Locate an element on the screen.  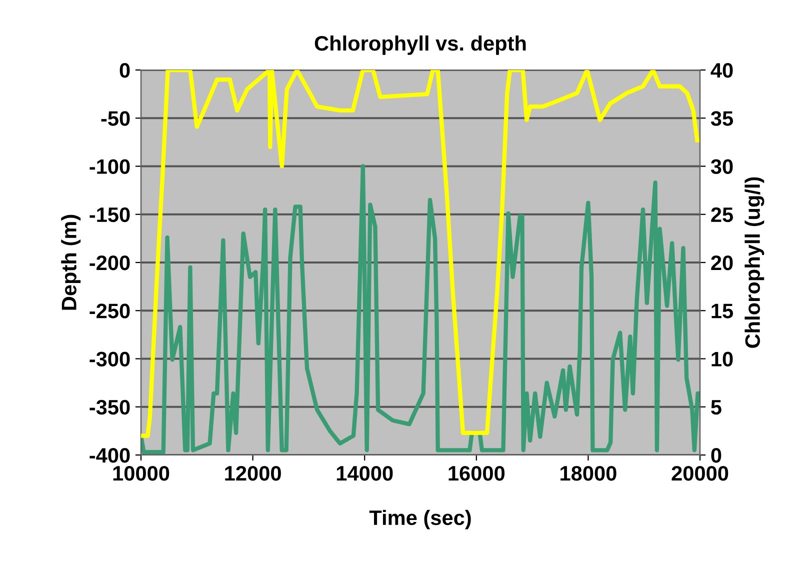
y-tick-label: -300 is located at coordinates (110, 359).